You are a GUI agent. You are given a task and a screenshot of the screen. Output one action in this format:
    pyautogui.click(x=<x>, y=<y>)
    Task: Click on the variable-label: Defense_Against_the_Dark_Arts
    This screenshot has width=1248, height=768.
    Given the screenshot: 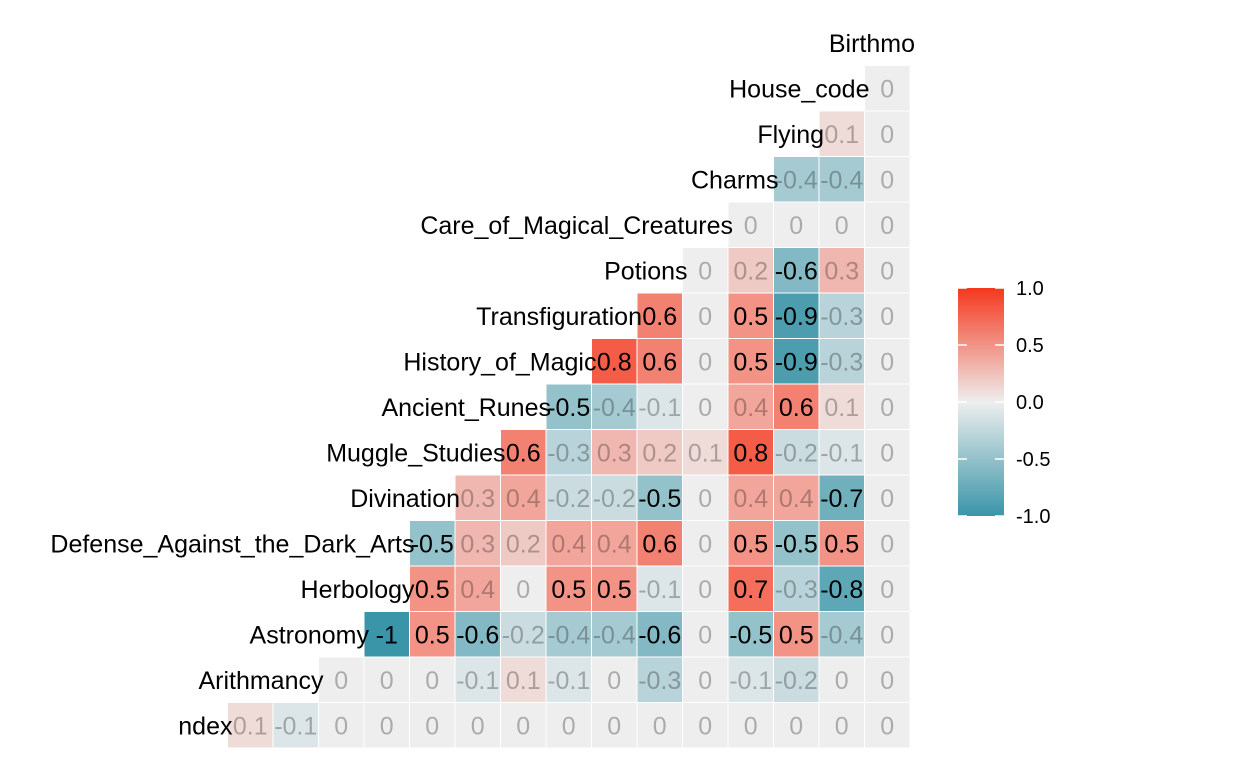 What is the action you would take?
    pyautogui.click(x=232, y=544)
    